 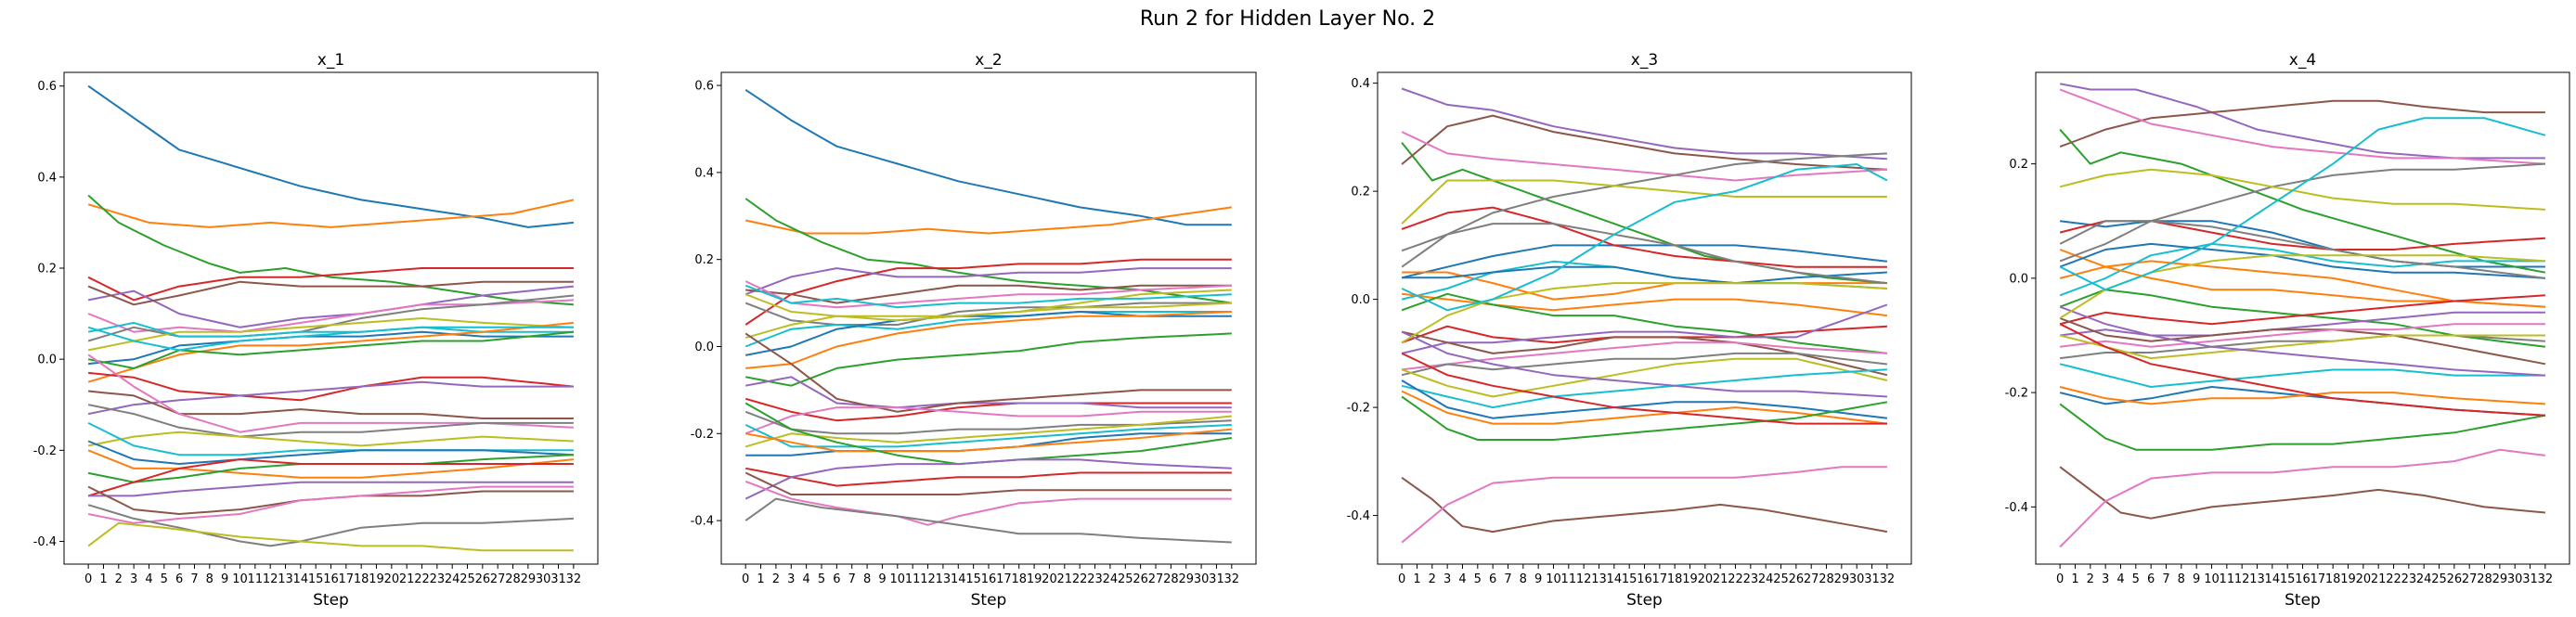 What do you see at coordinates (2196, 579) in the screenshot?
I see `x-tick-label: 9` at bounding box center [2196, 579].